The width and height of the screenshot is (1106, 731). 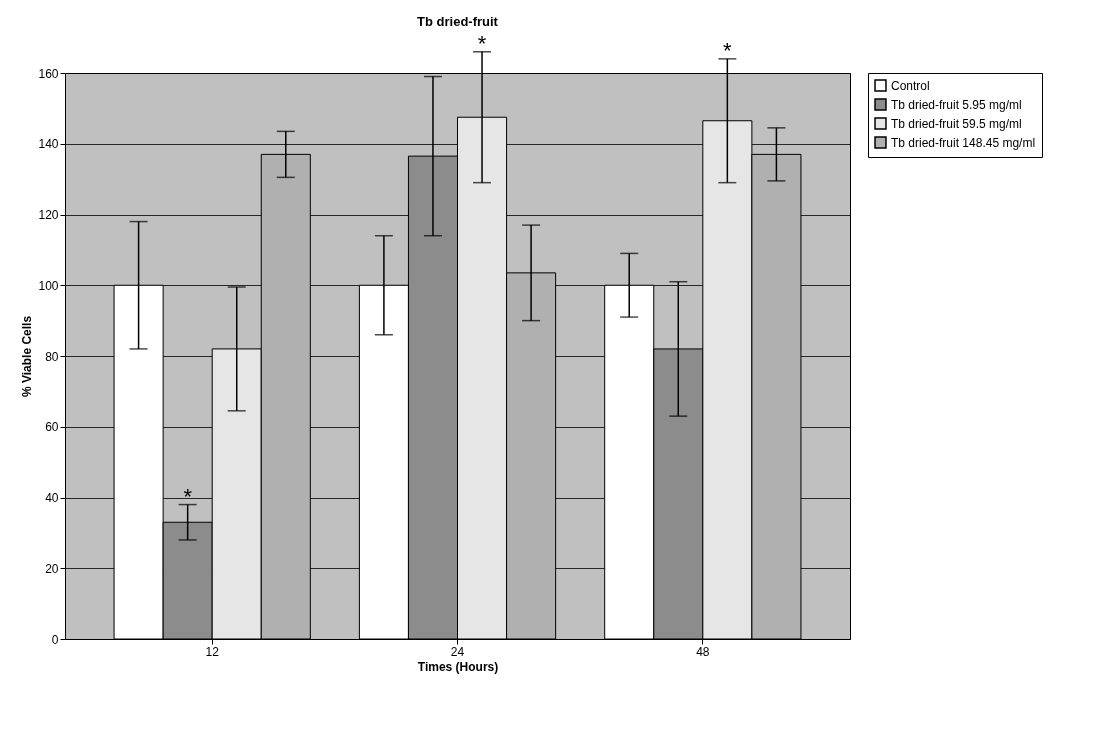 I want to click on y-tick-label: 80, so click(x=52, y=356).